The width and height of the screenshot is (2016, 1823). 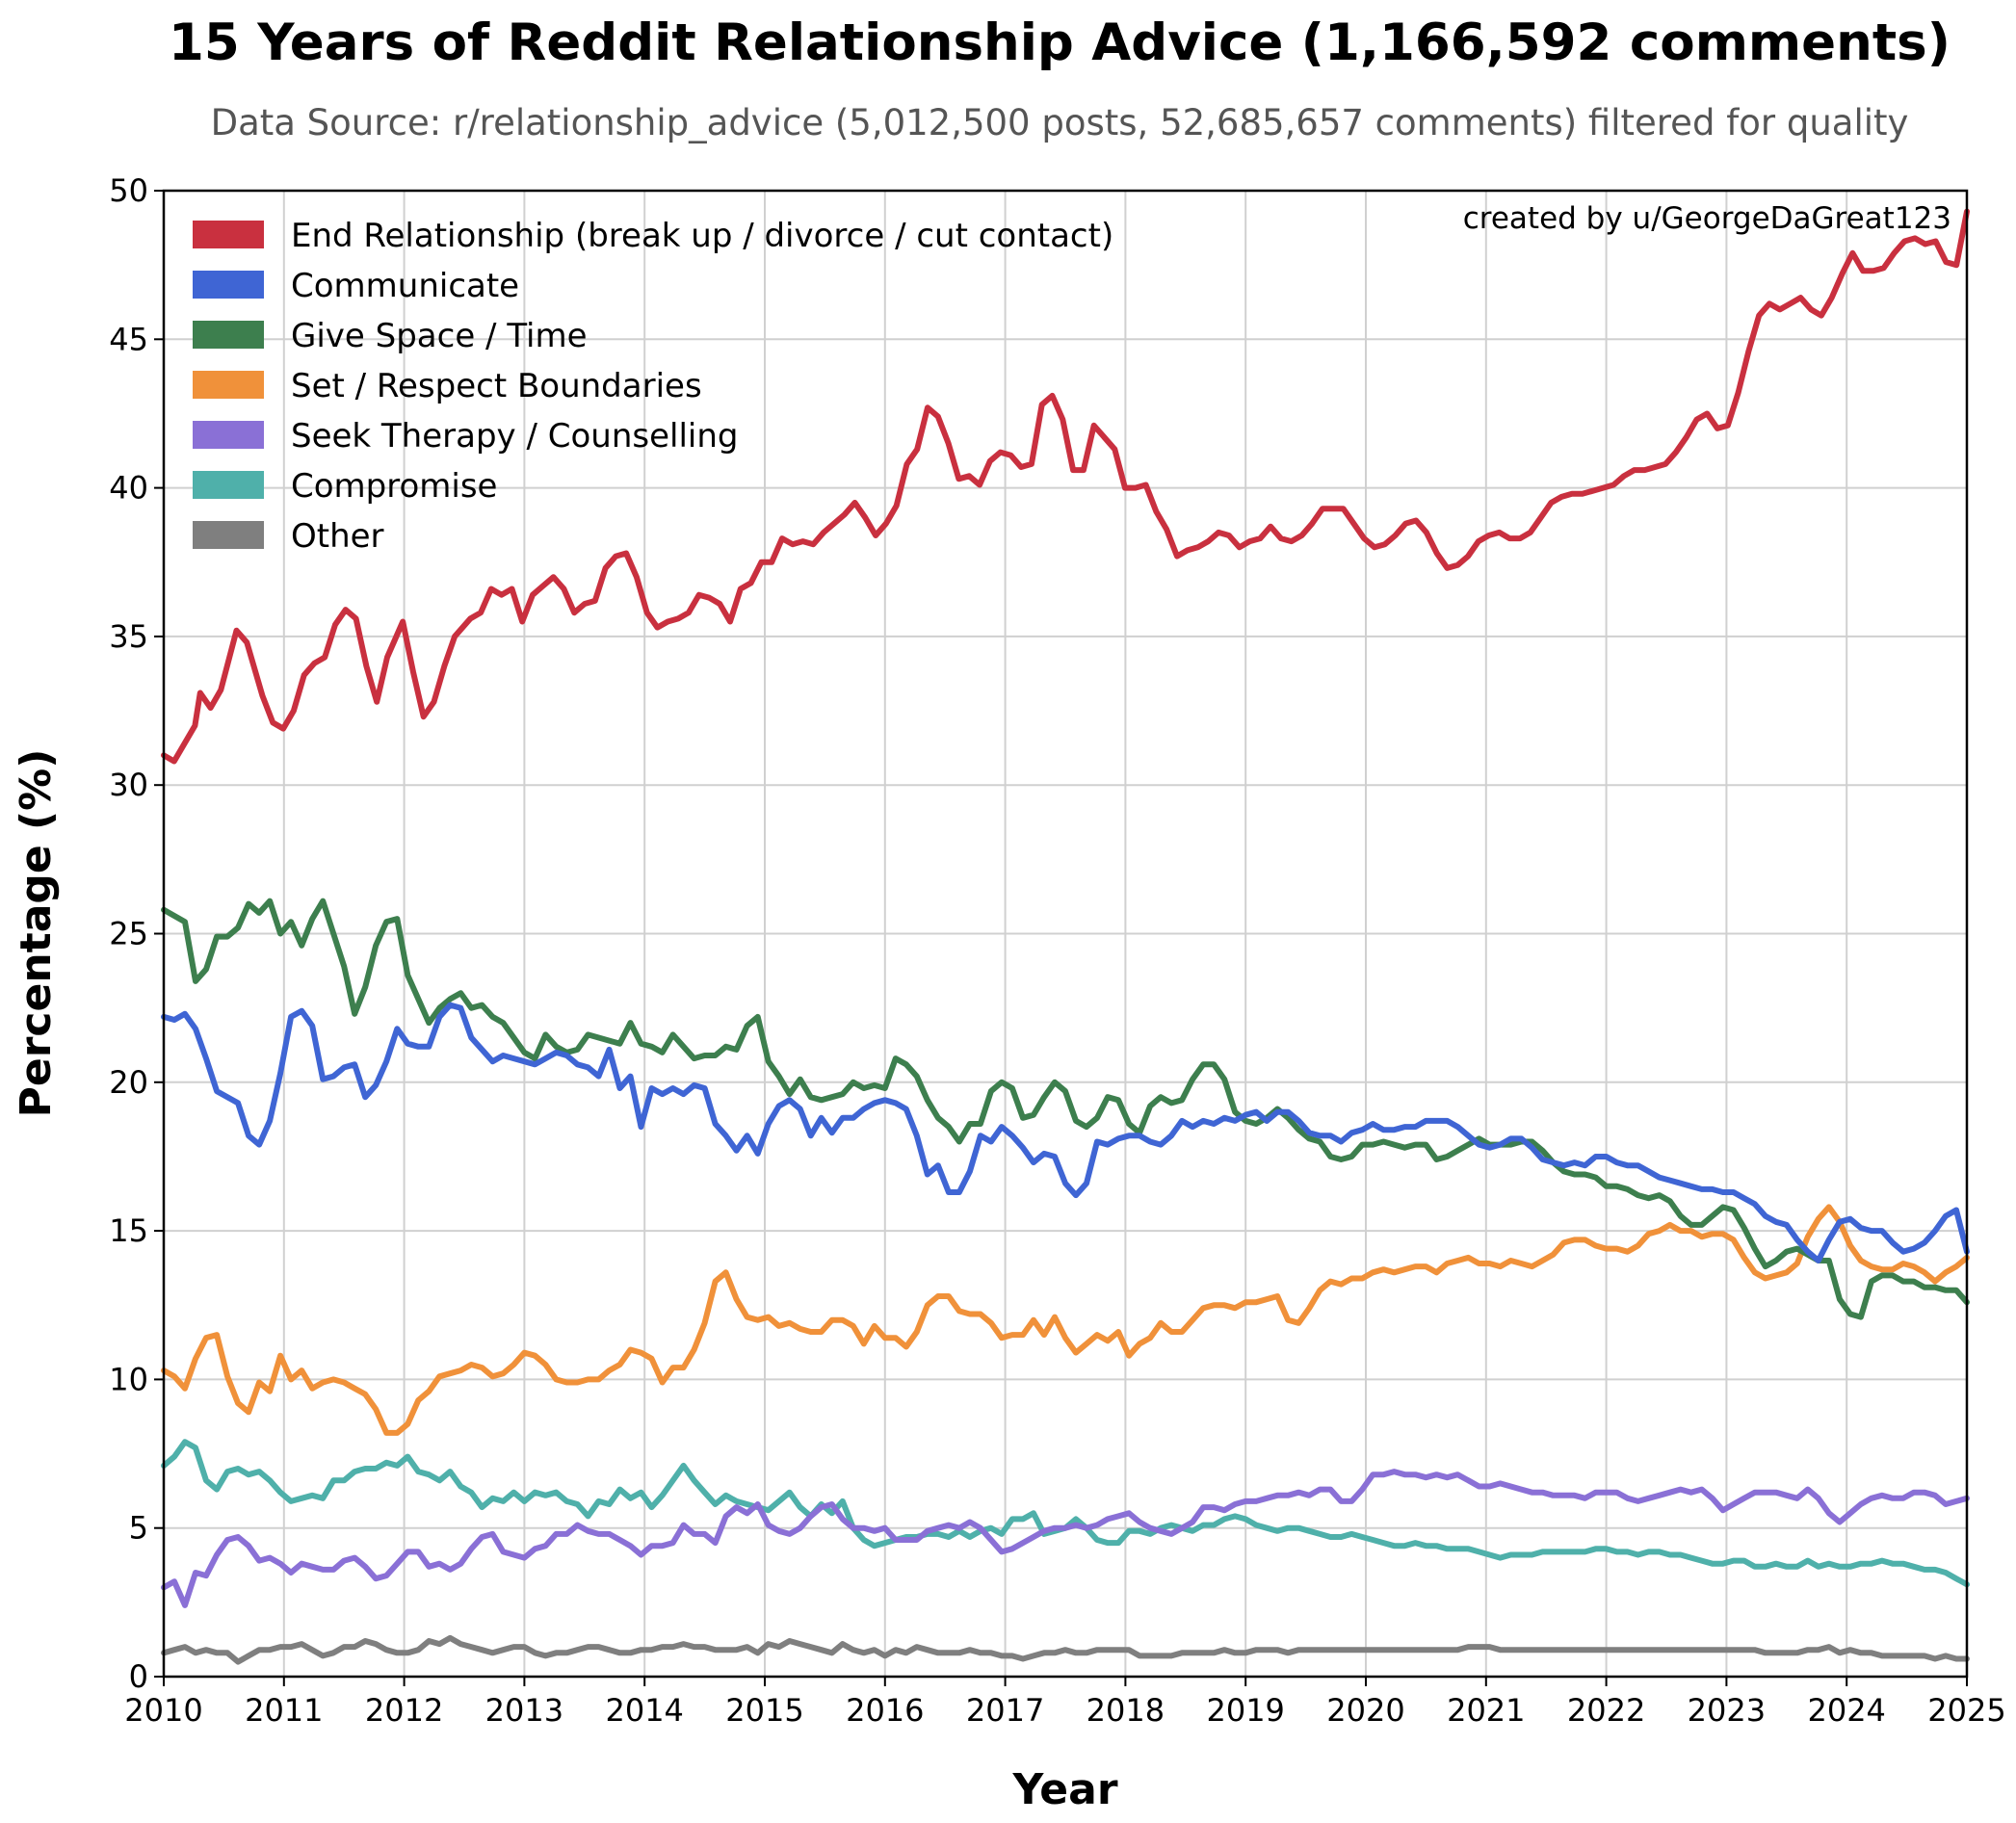 I want to click on x-tick-label: 2017, so click(x=1005, y=1710).